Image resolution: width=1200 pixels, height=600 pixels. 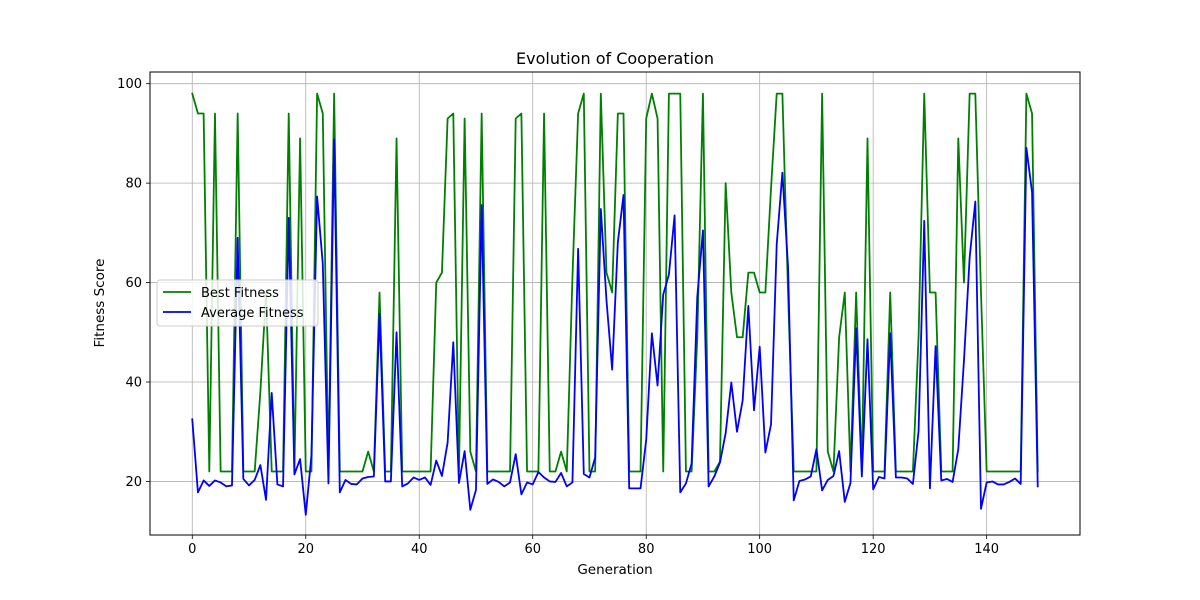 I want to click on legend: Best Fitness Average Fitness, so click(x=237, y=303).